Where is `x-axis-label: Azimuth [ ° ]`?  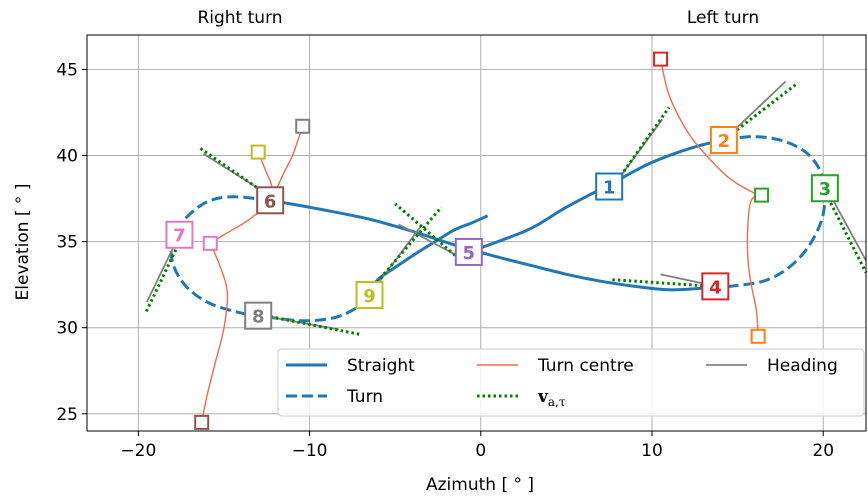 x-axis-label: Azimuth [ ° ] is located at coordinates (480, 485).